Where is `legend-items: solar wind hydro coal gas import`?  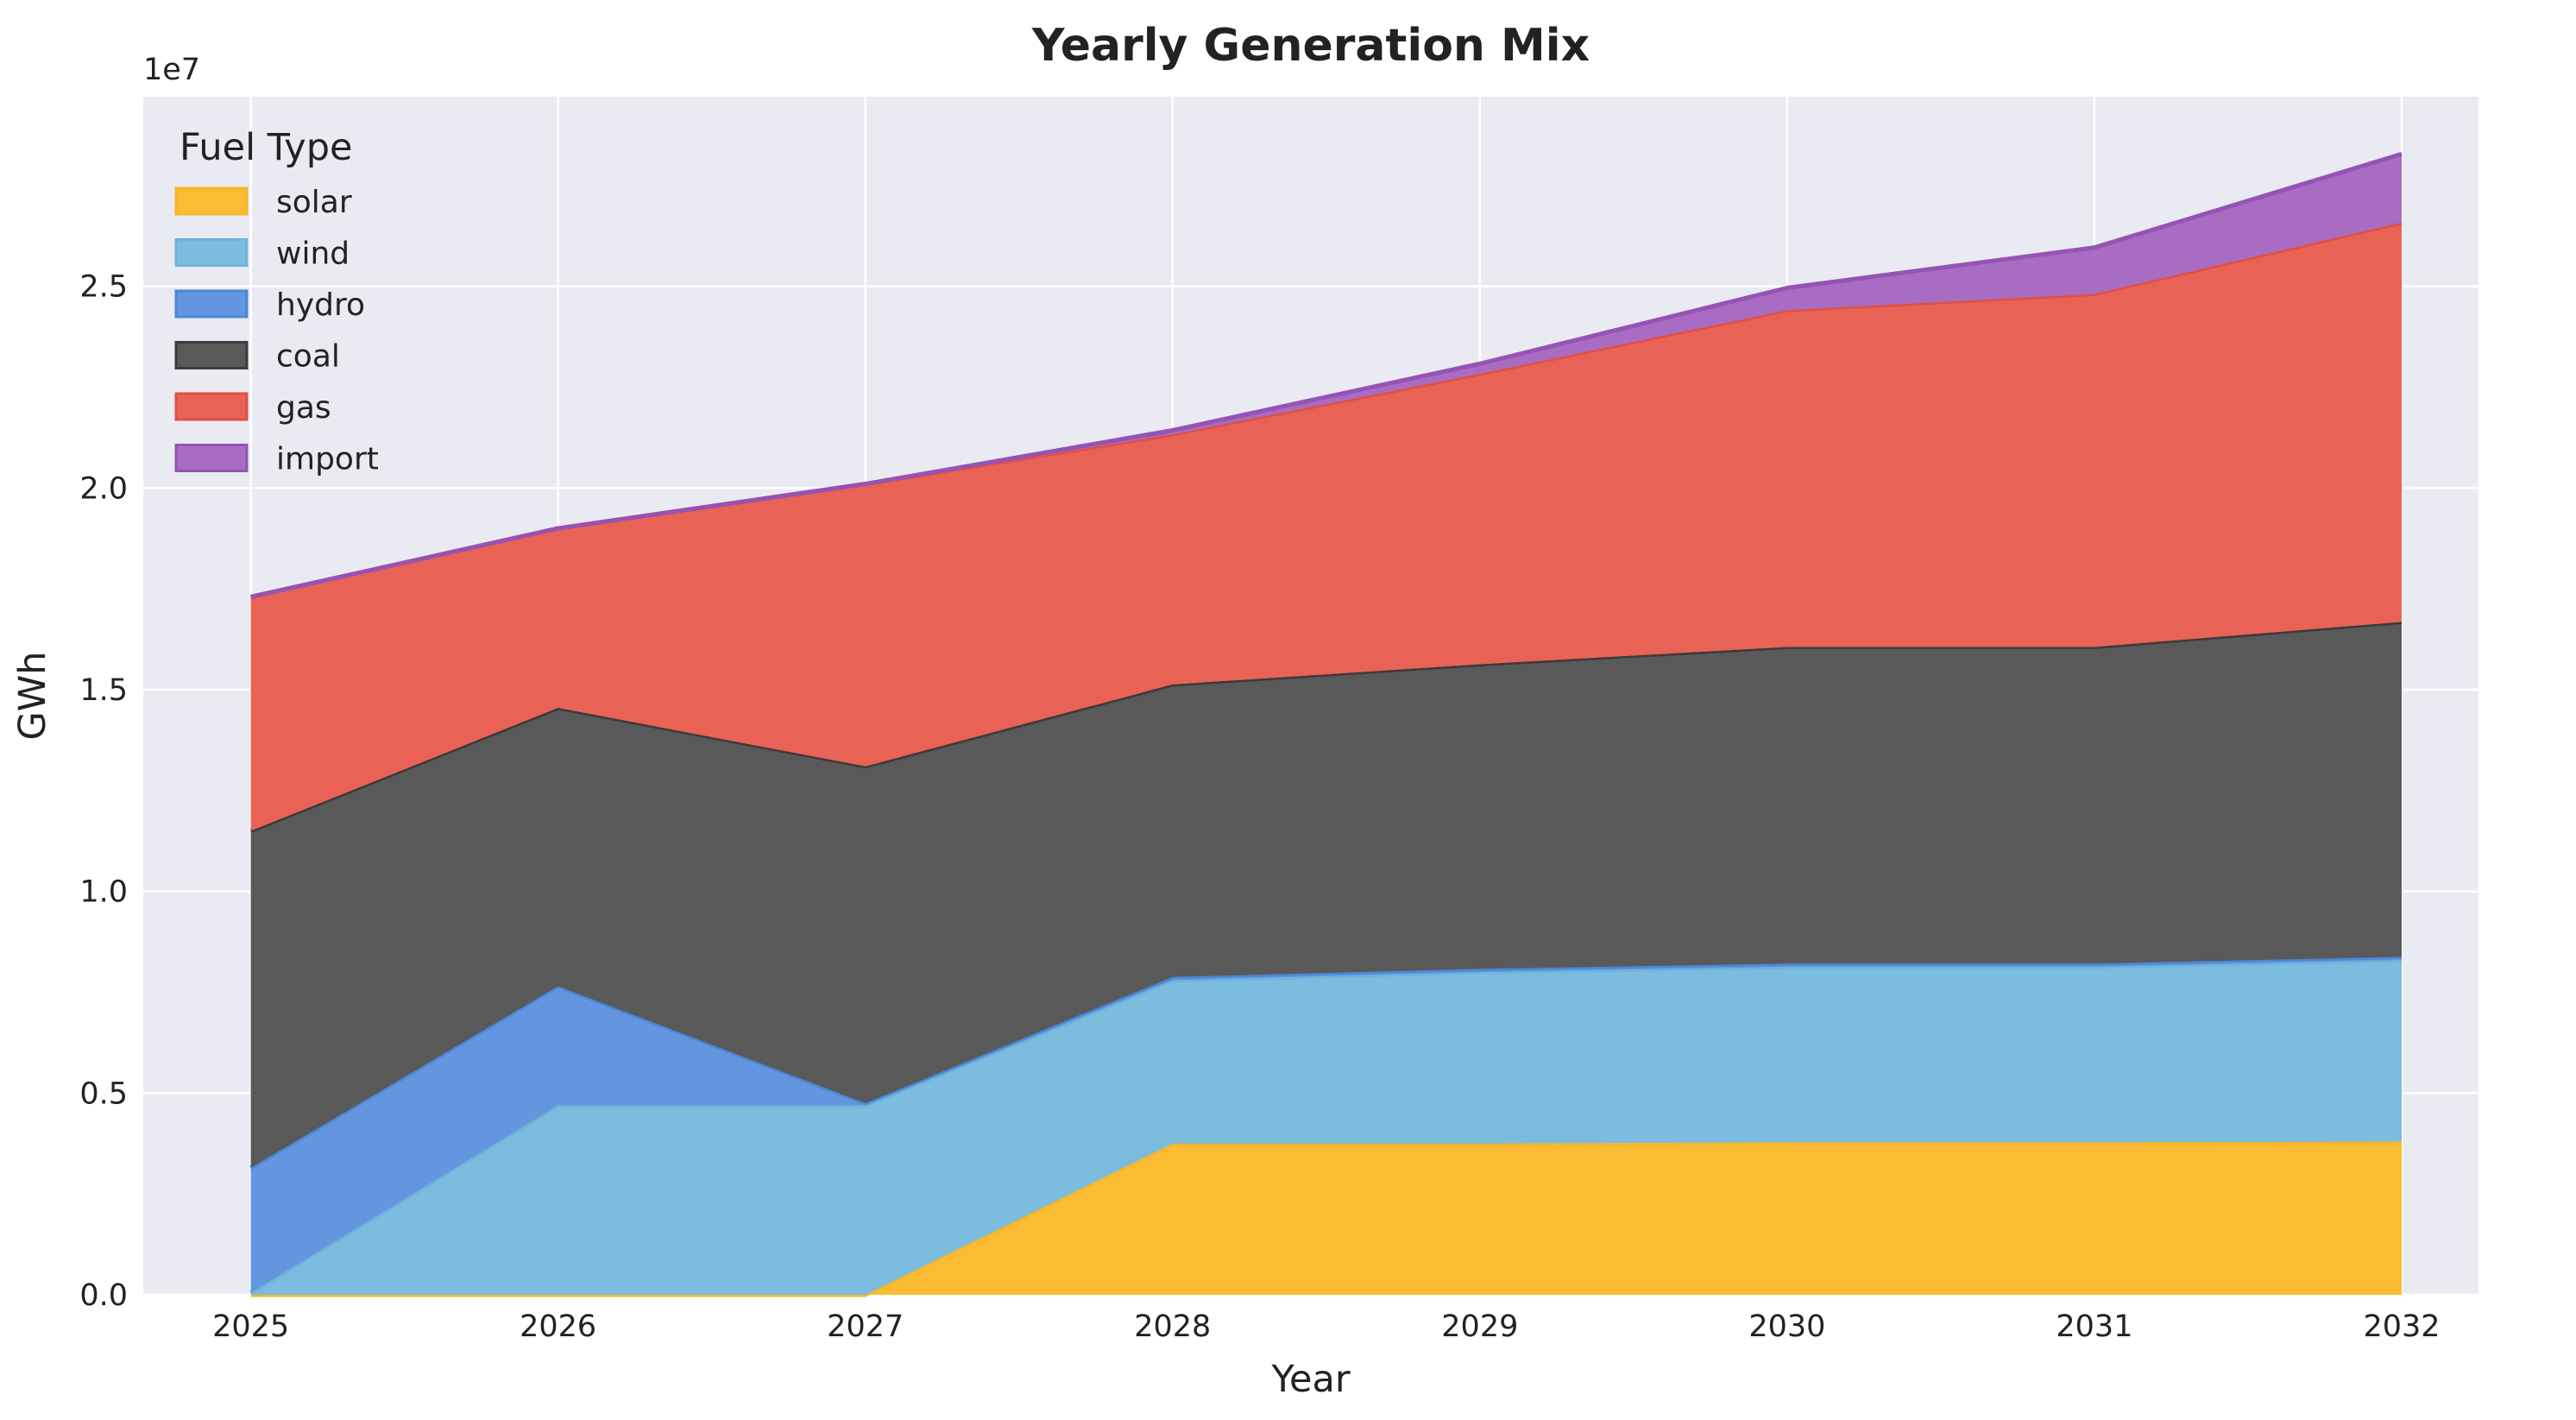
legend-items: solar wind hydro coal gas import is located at coordinates (276, 331).